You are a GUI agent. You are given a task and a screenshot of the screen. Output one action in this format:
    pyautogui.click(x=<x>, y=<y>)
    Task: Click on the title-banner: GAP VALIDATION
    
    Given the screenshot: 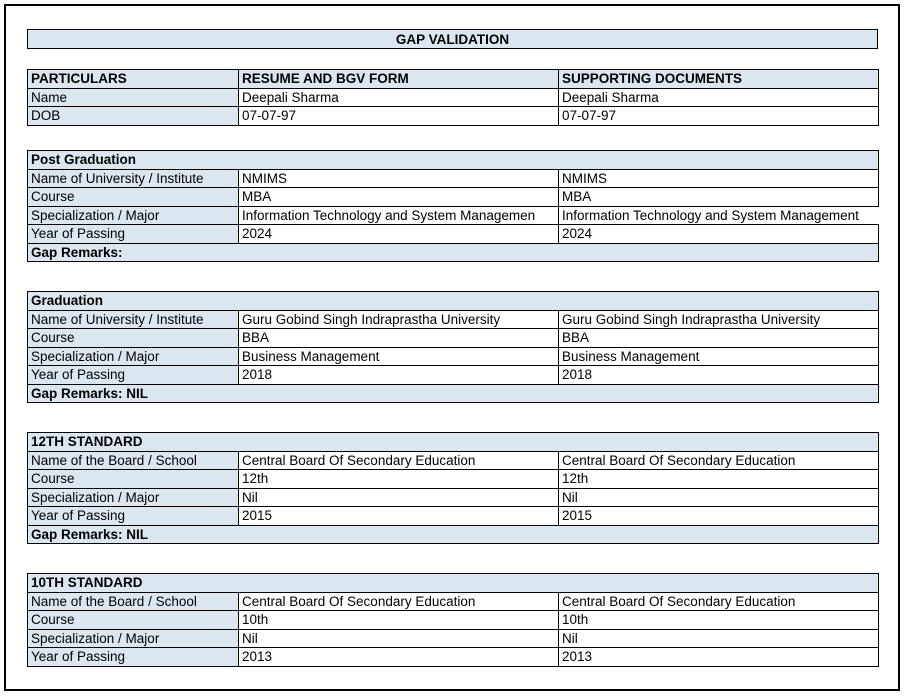 What is the action you would take?
    pyautogui.click(x=452, y=39)
    